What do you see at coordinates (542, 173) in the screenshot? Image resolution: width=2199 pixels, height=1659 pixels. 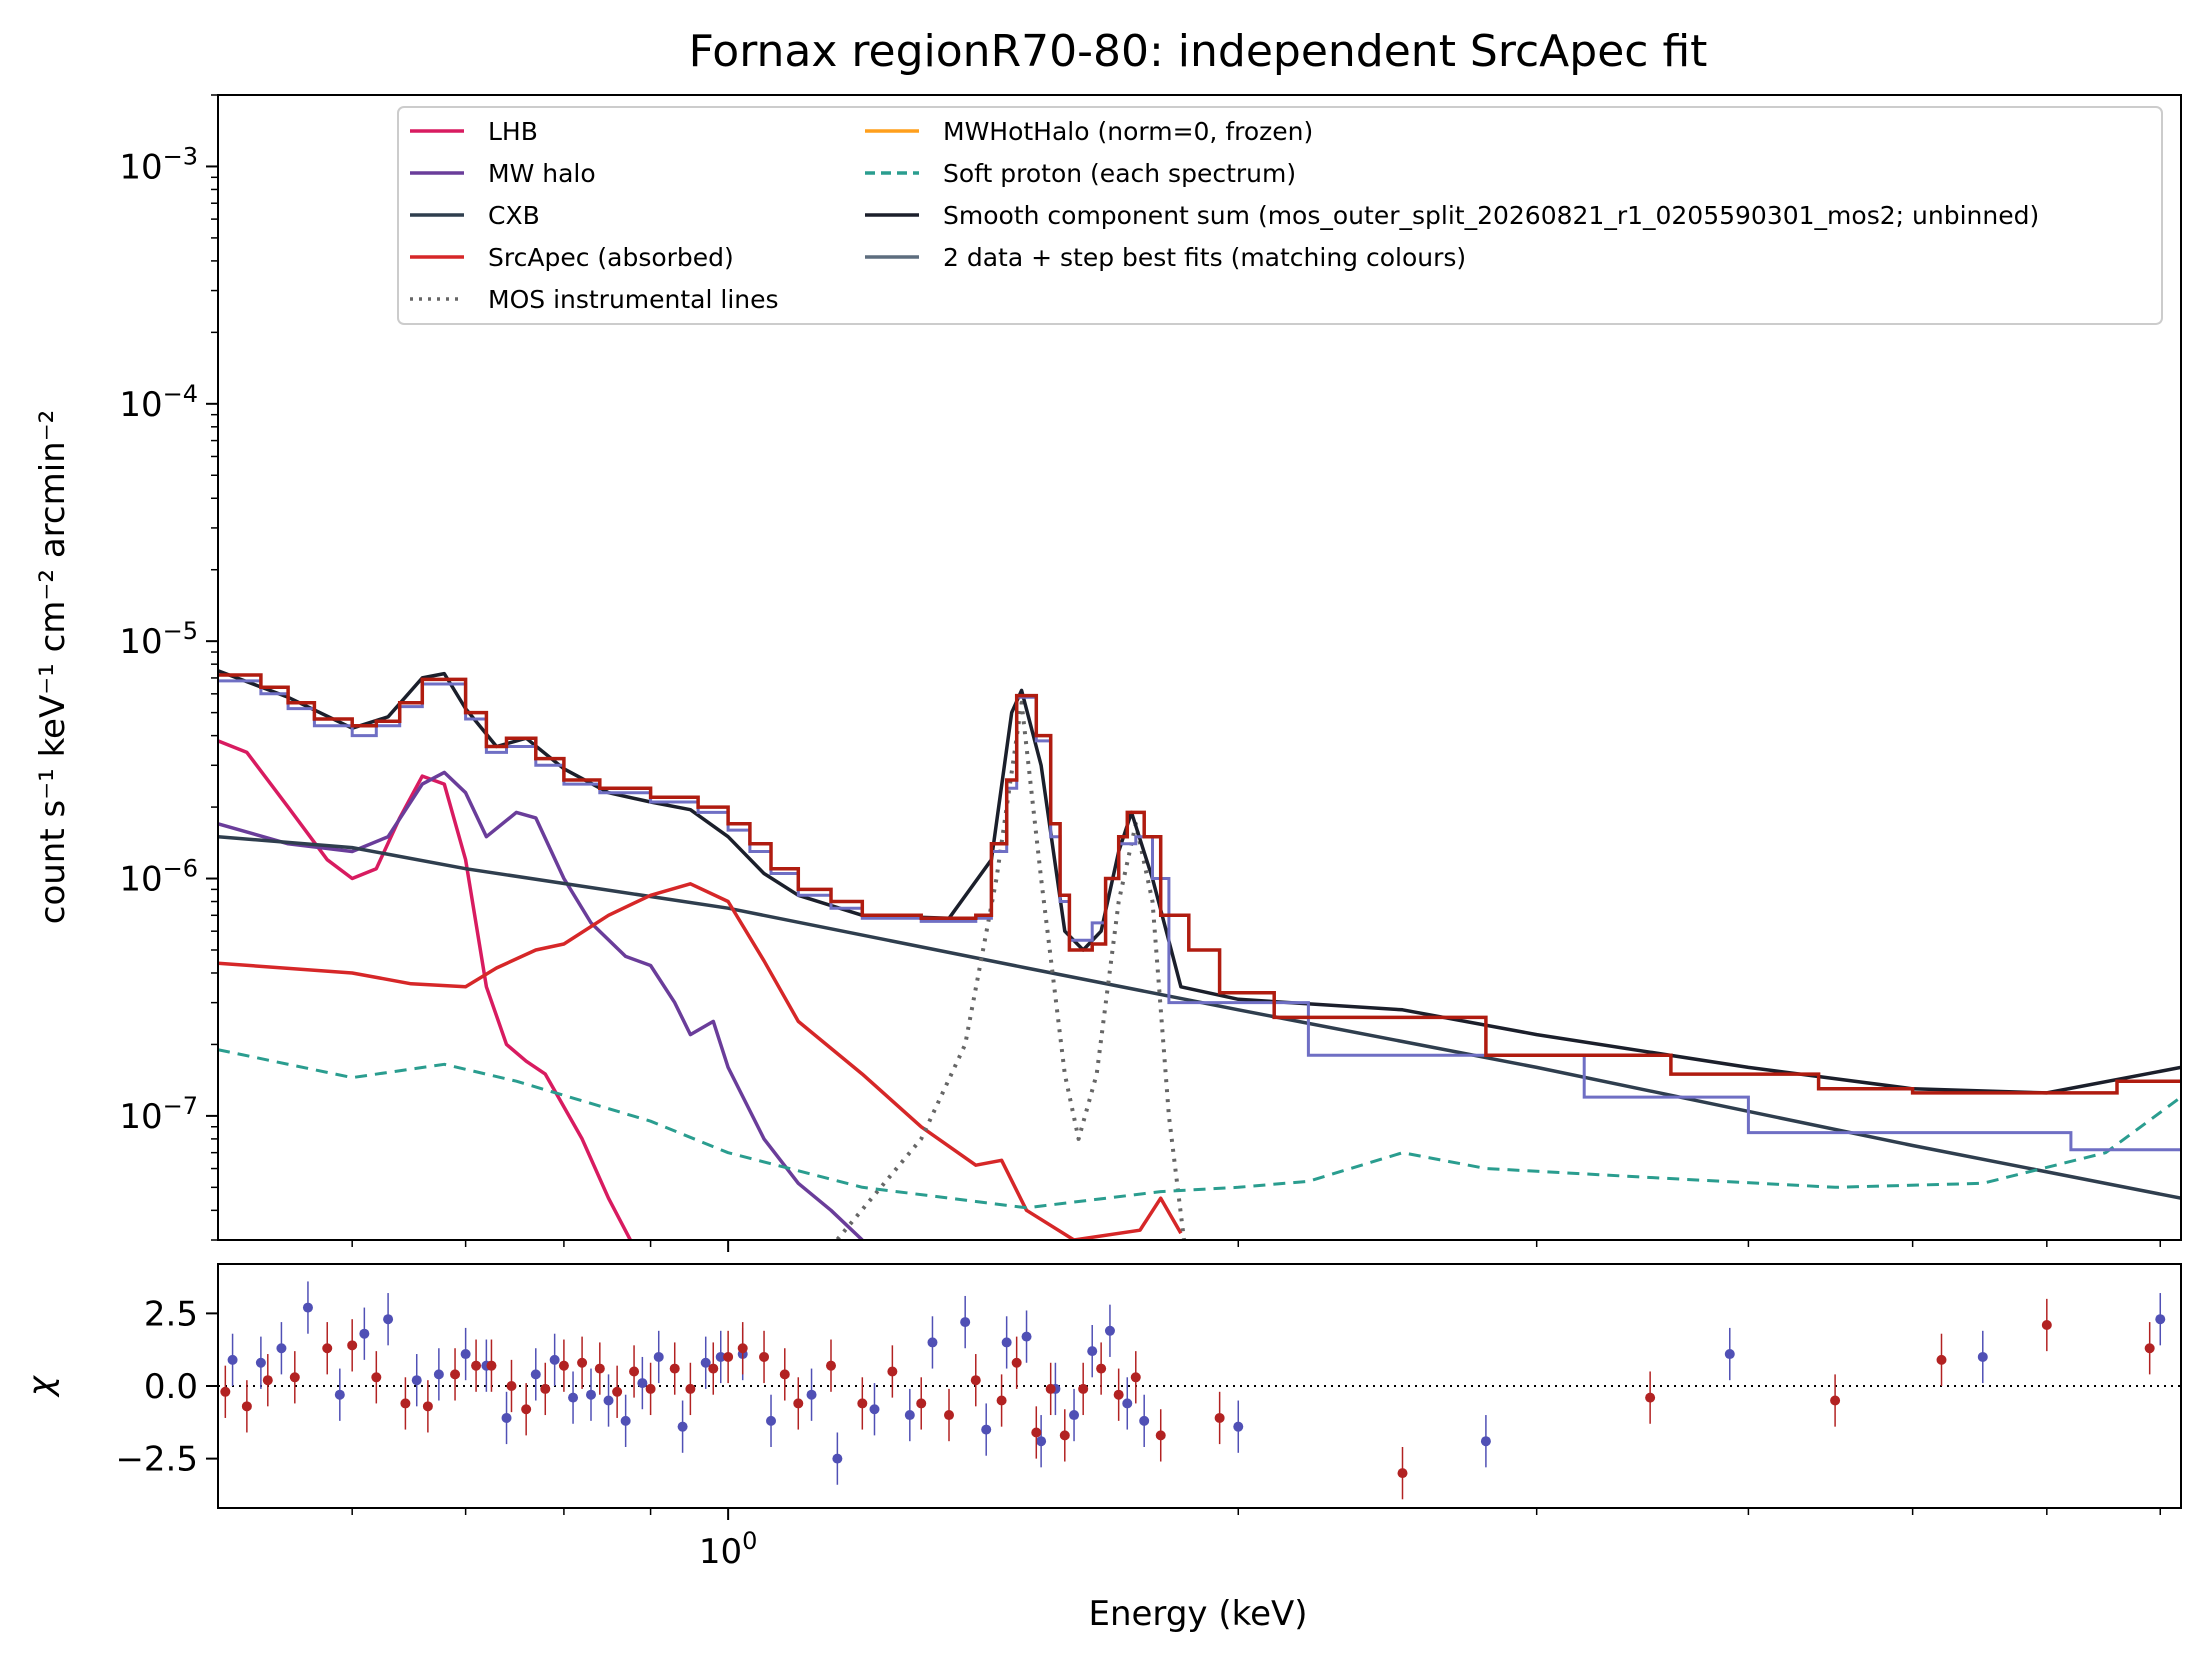 I see `legend-label-2: MW halo` at bounding box center [542, 173].